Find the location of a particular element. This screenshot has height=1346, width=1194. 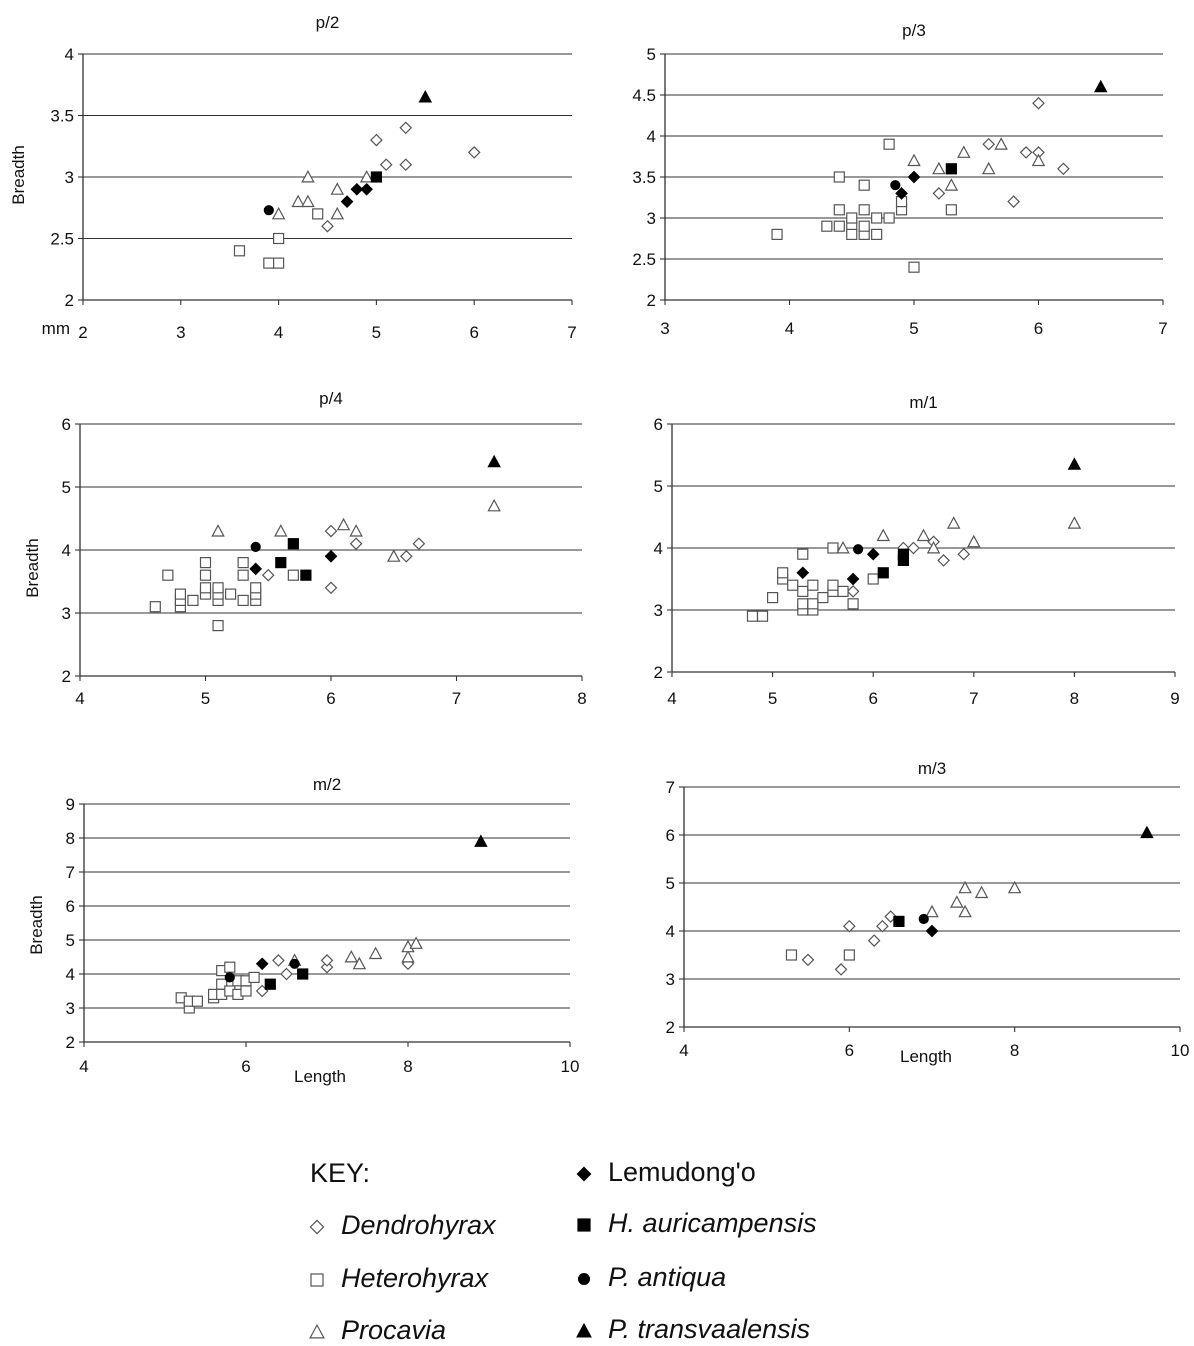

chart-m-3: 2 3 4 5 6 7 4 6 8 10 m/3 Length is located at coordinates (928, 912).